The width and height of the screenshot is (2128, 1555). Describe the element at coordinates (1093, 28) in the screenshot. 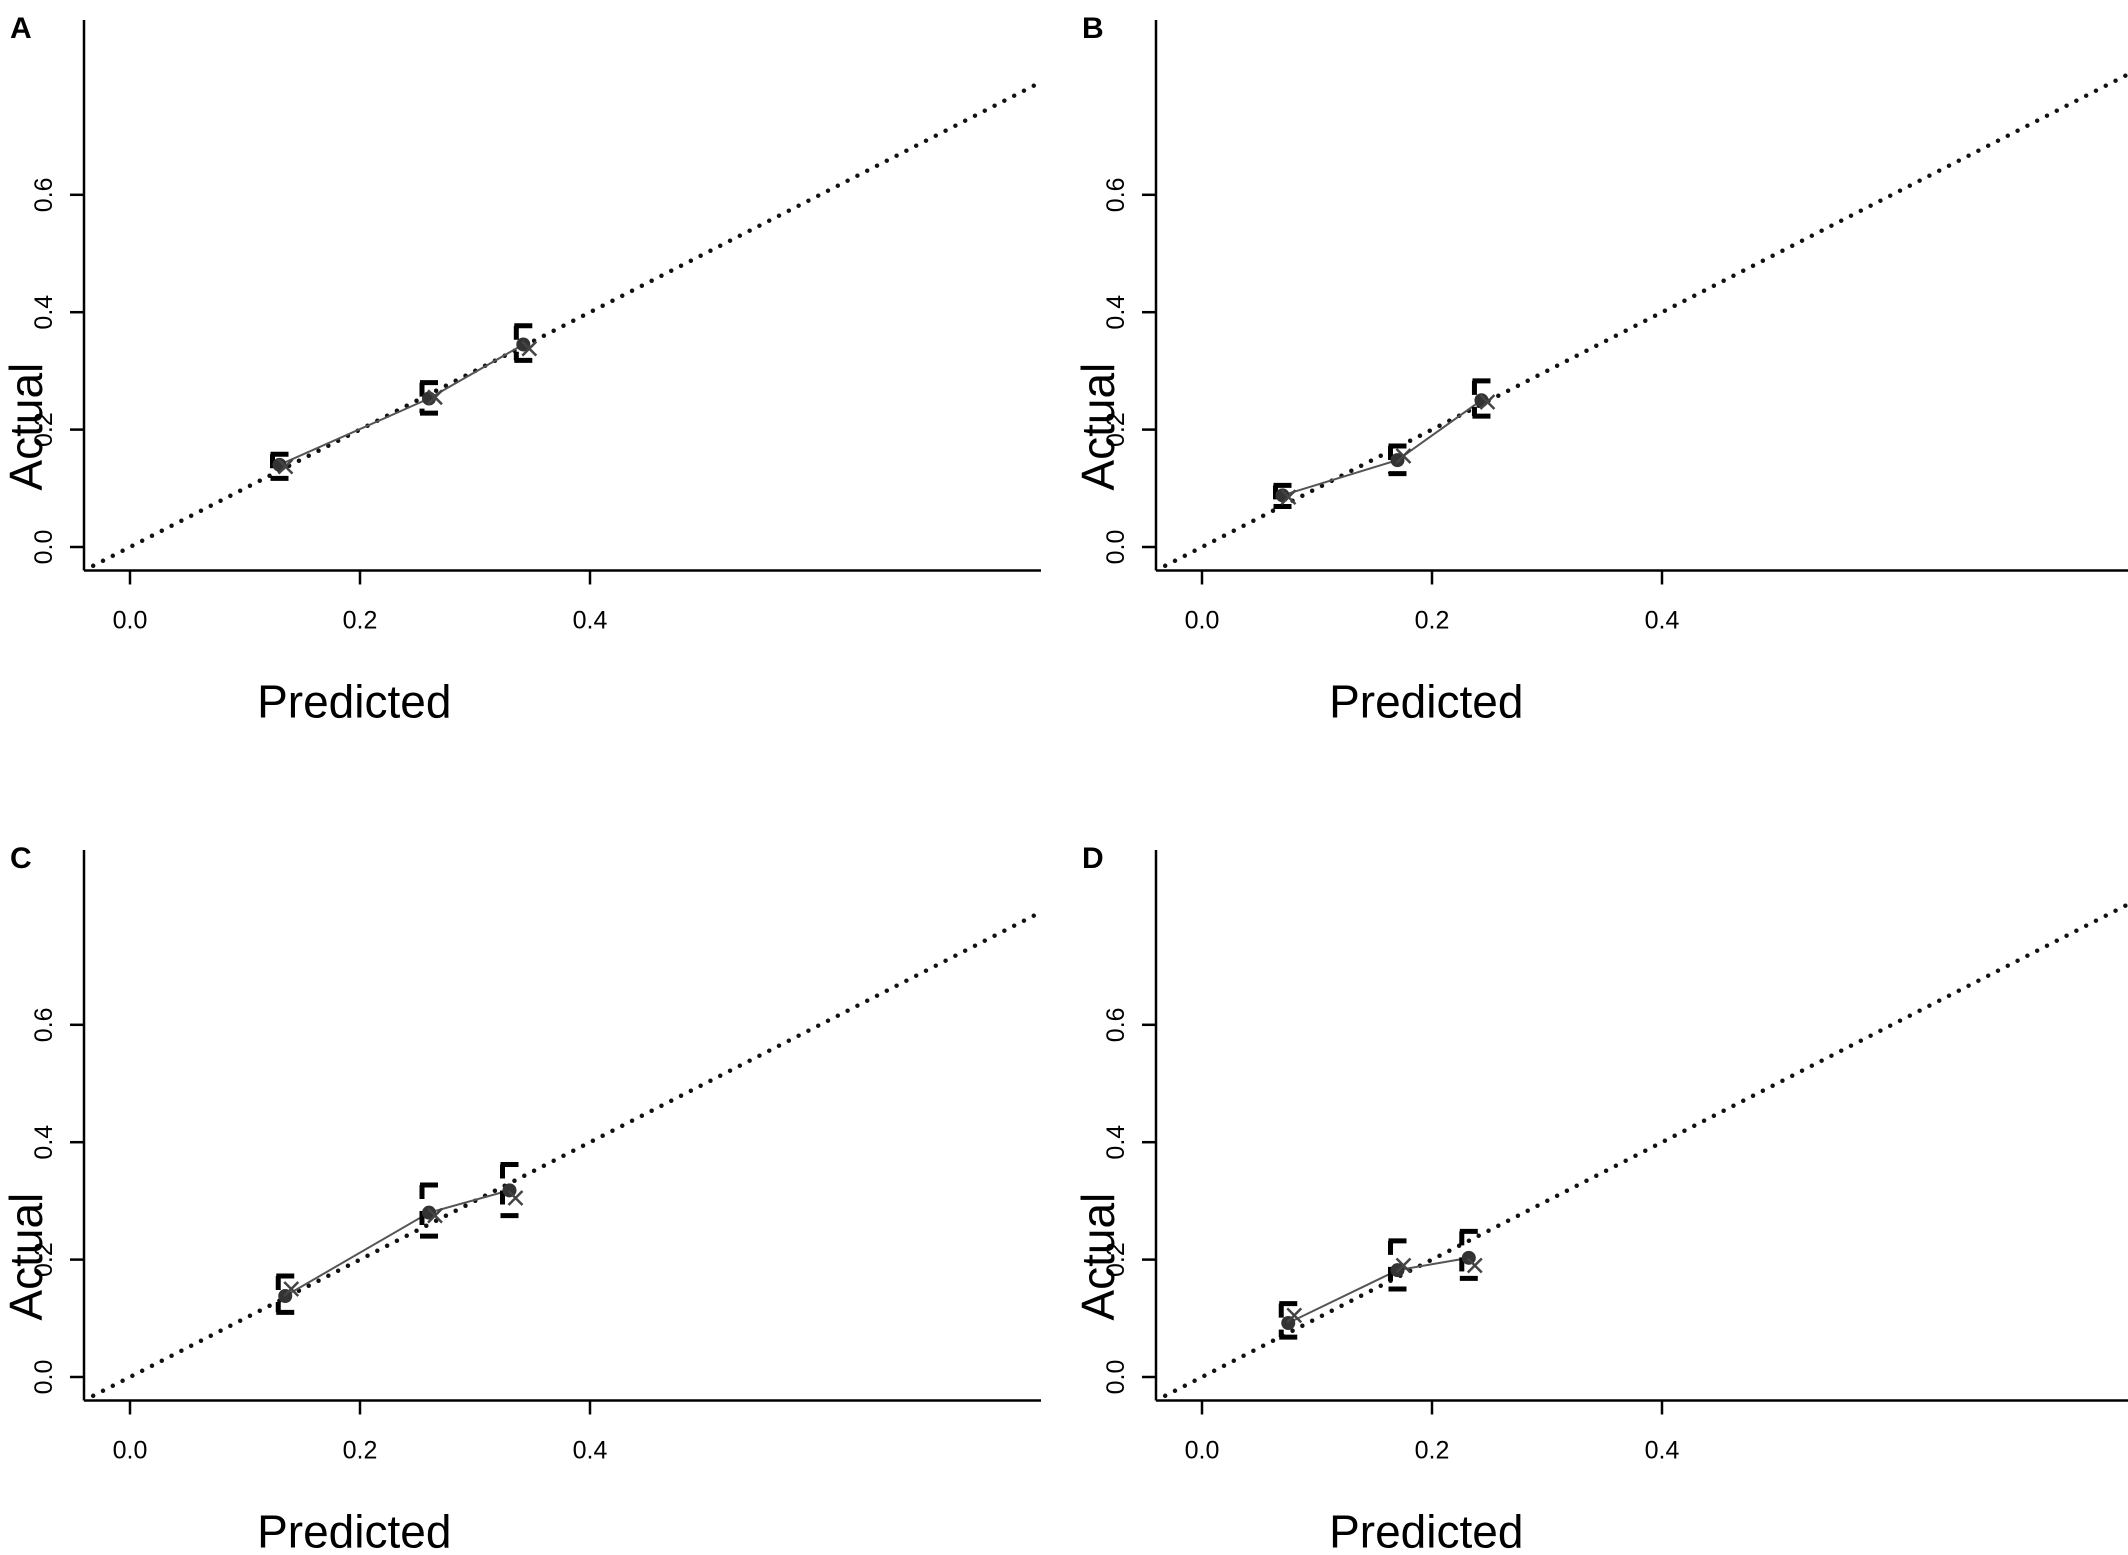

I see `panel-label: B` at that location.